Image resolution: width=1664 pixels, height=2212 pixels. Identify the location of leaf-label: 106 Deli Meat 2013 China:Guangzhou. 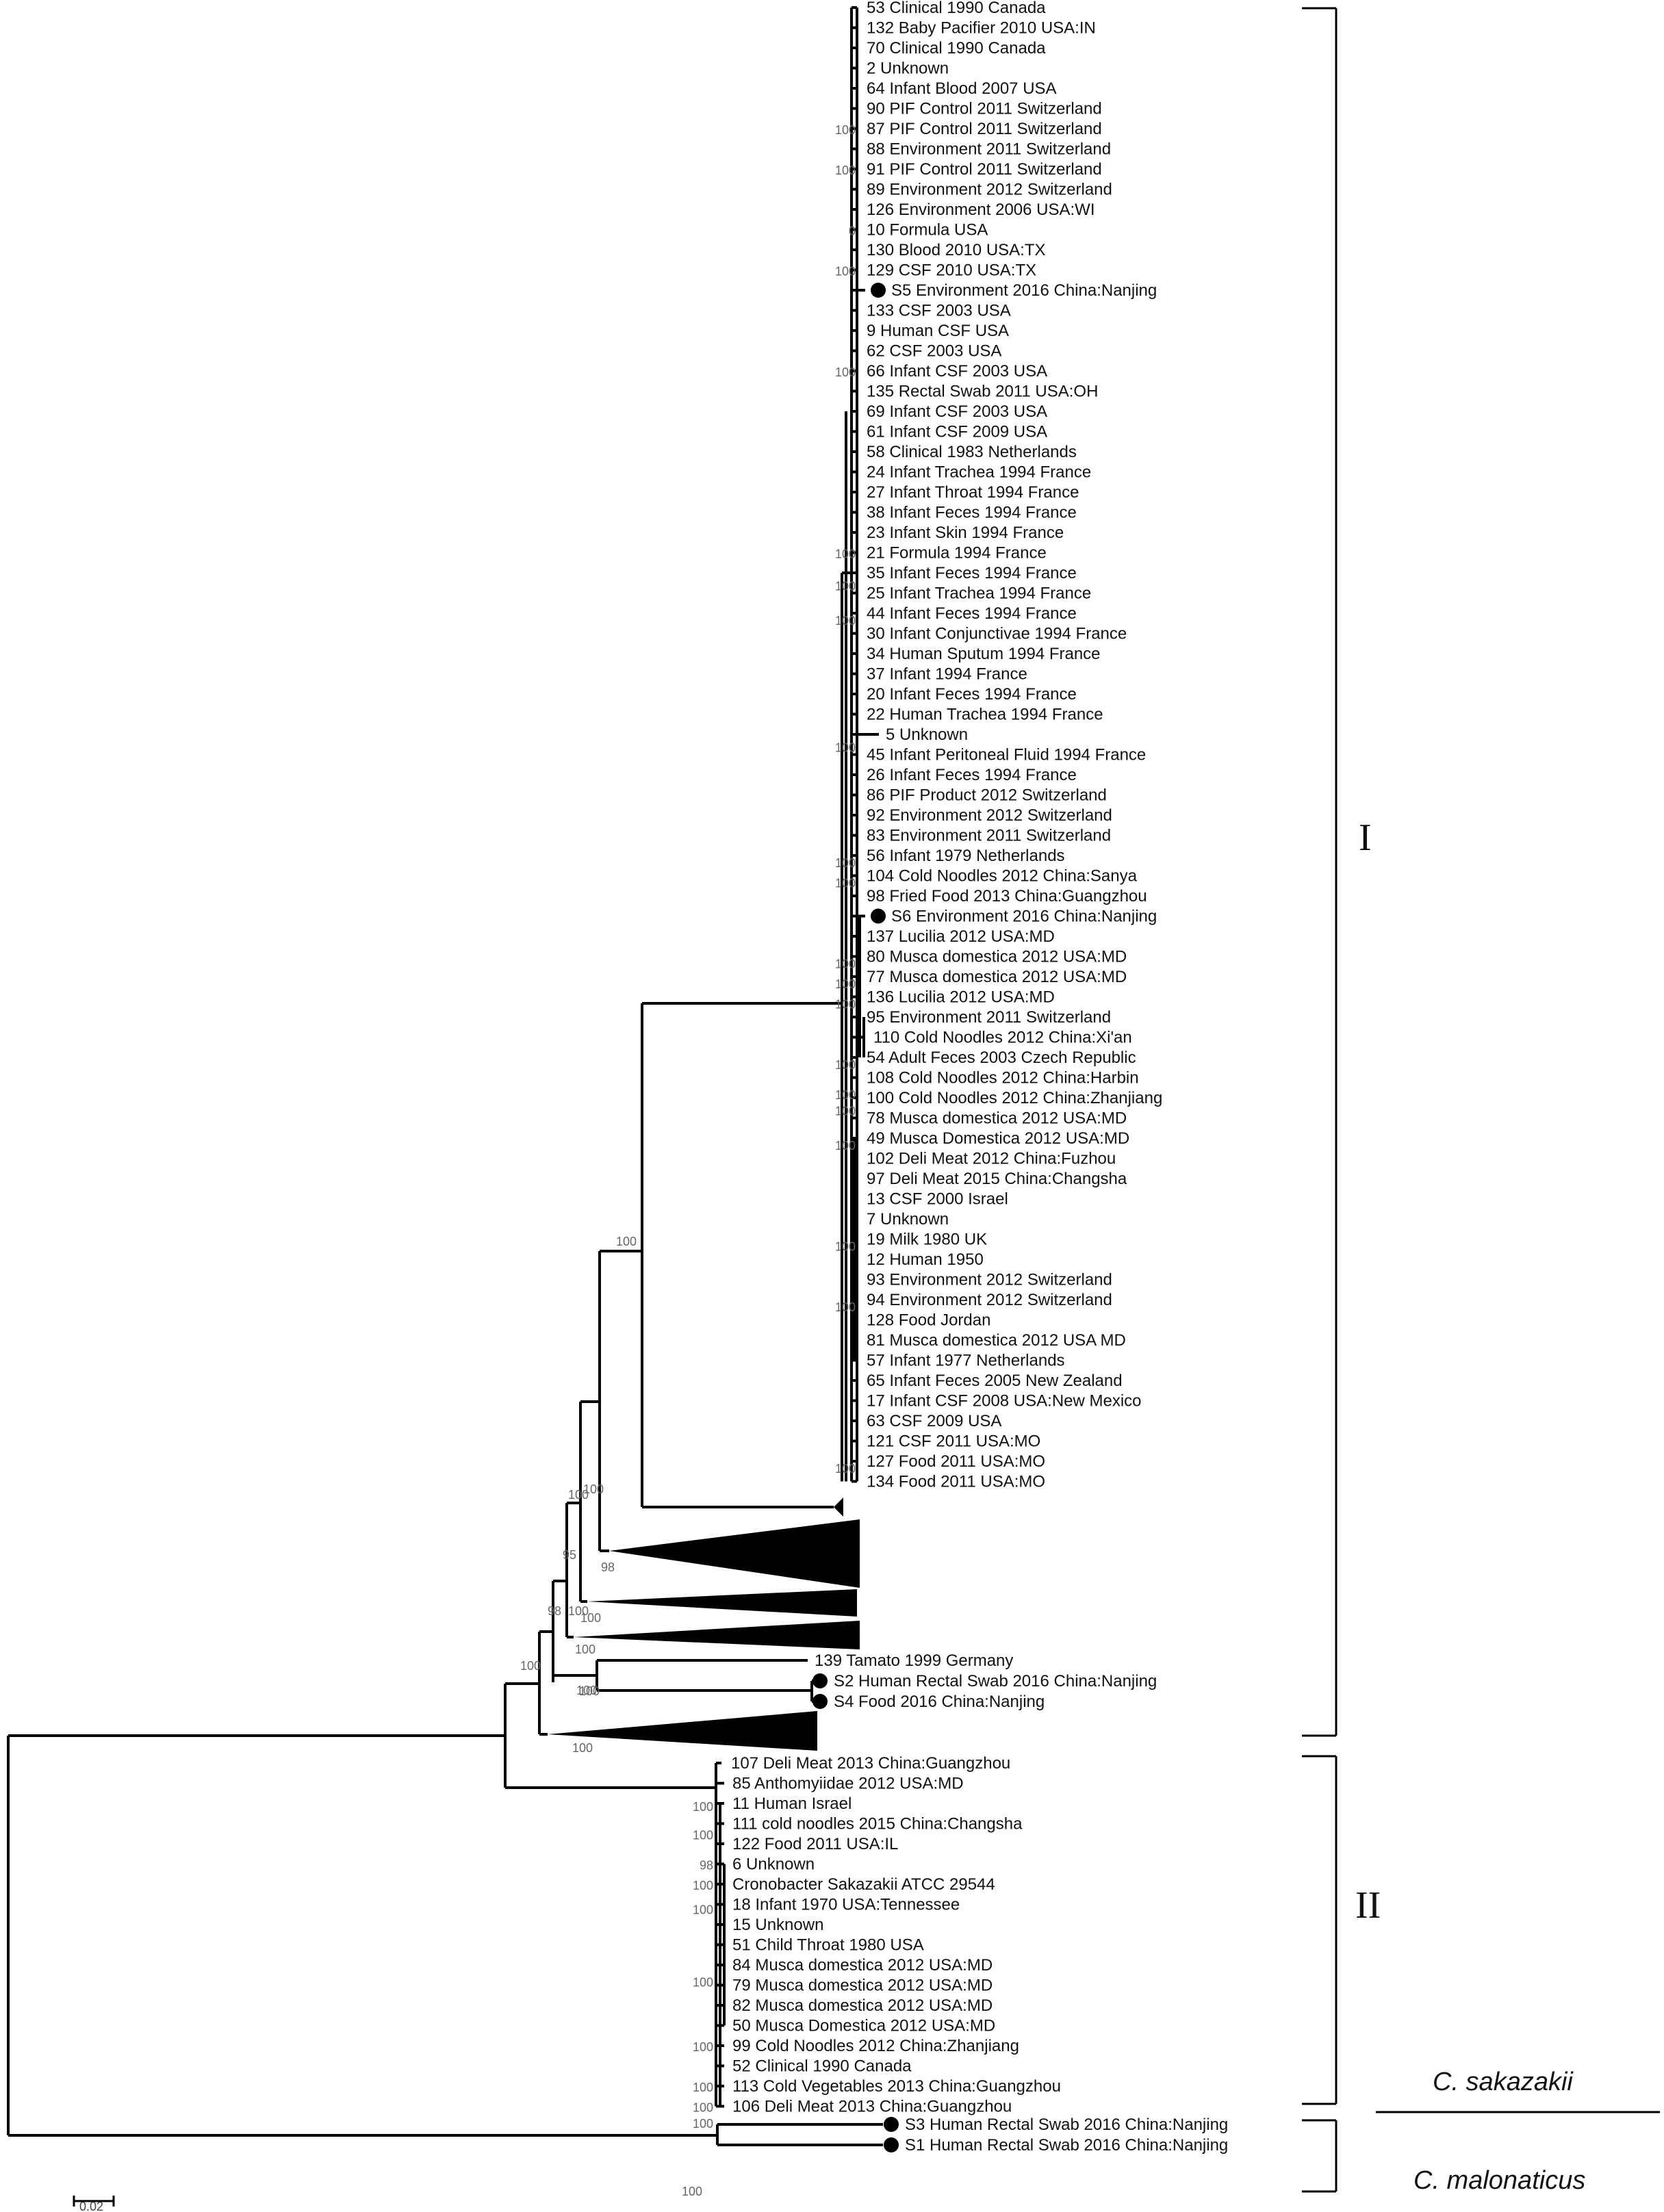
(872, 2107).